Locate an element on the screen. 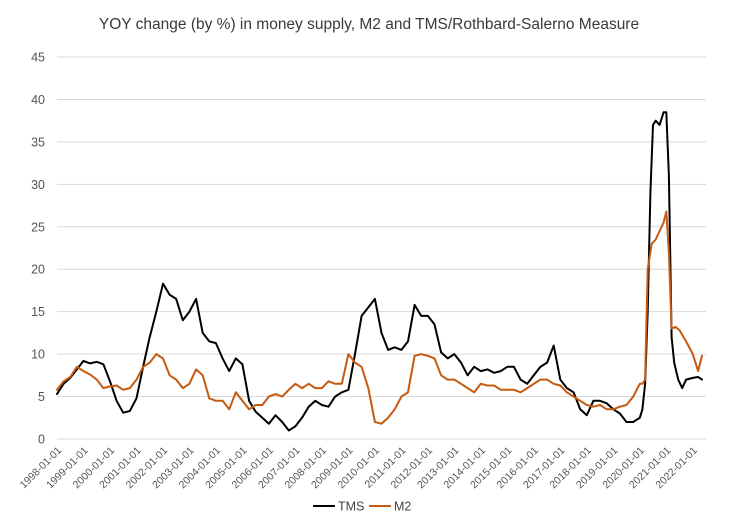  y-tick-label: 0 is located at coordinates (41, 440).